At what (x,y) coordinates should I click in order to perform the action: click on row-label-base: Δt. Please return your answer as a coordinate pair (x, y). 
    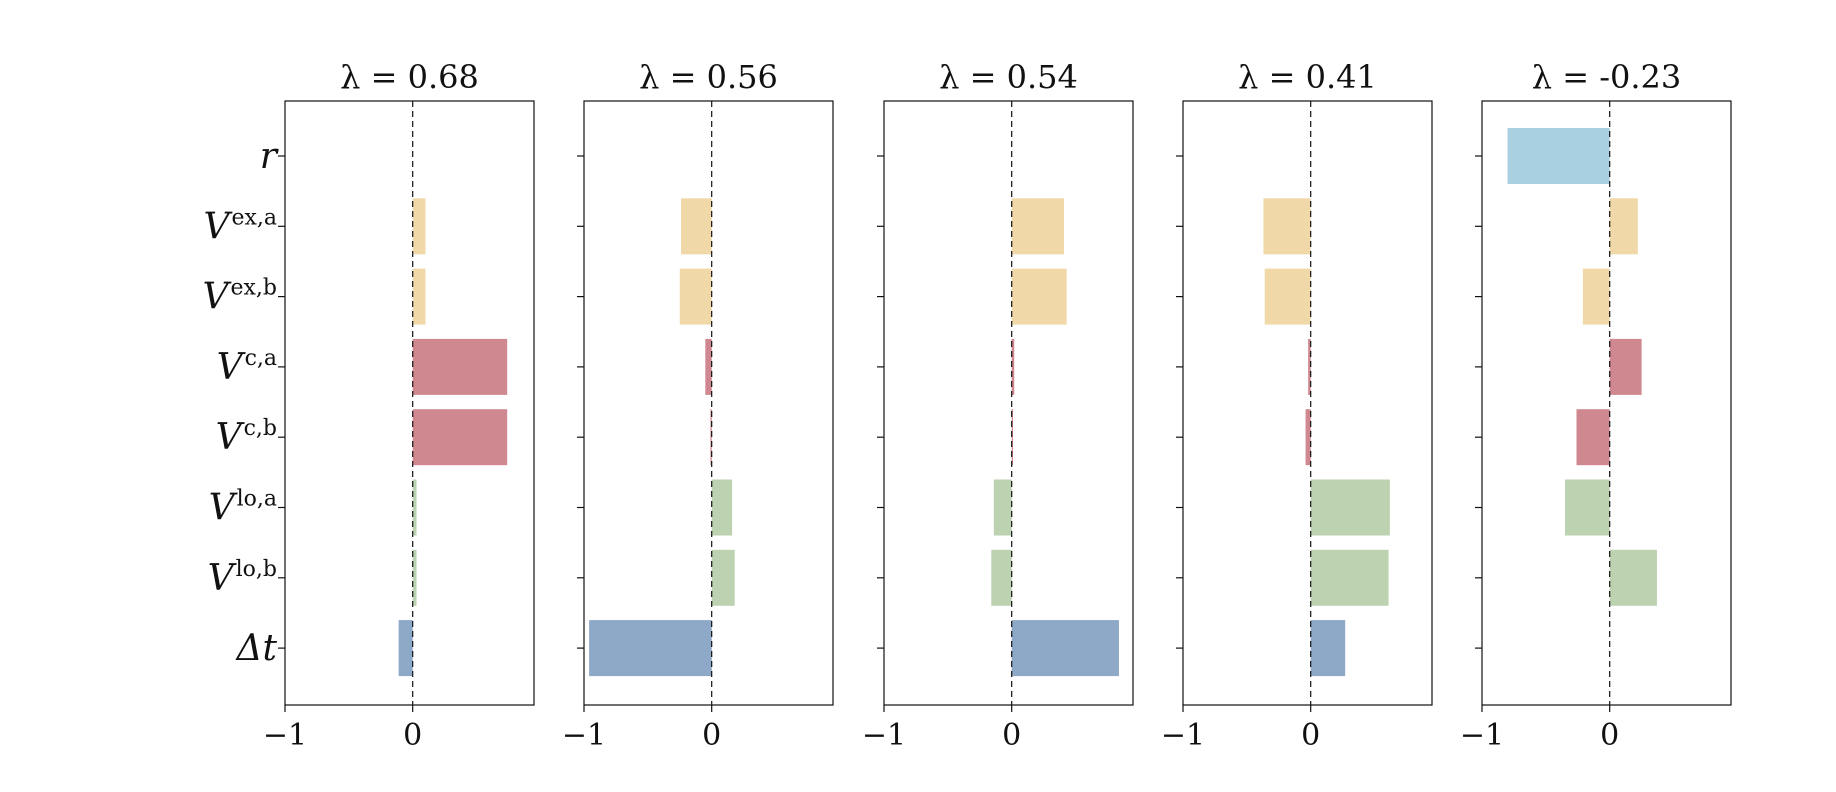
    Looking at the image, I should click on (256, 648).